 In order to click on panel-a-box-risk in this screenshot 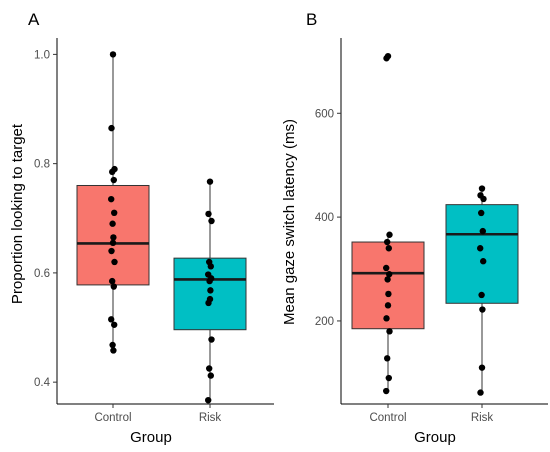, I will do `click(210, 294)`.